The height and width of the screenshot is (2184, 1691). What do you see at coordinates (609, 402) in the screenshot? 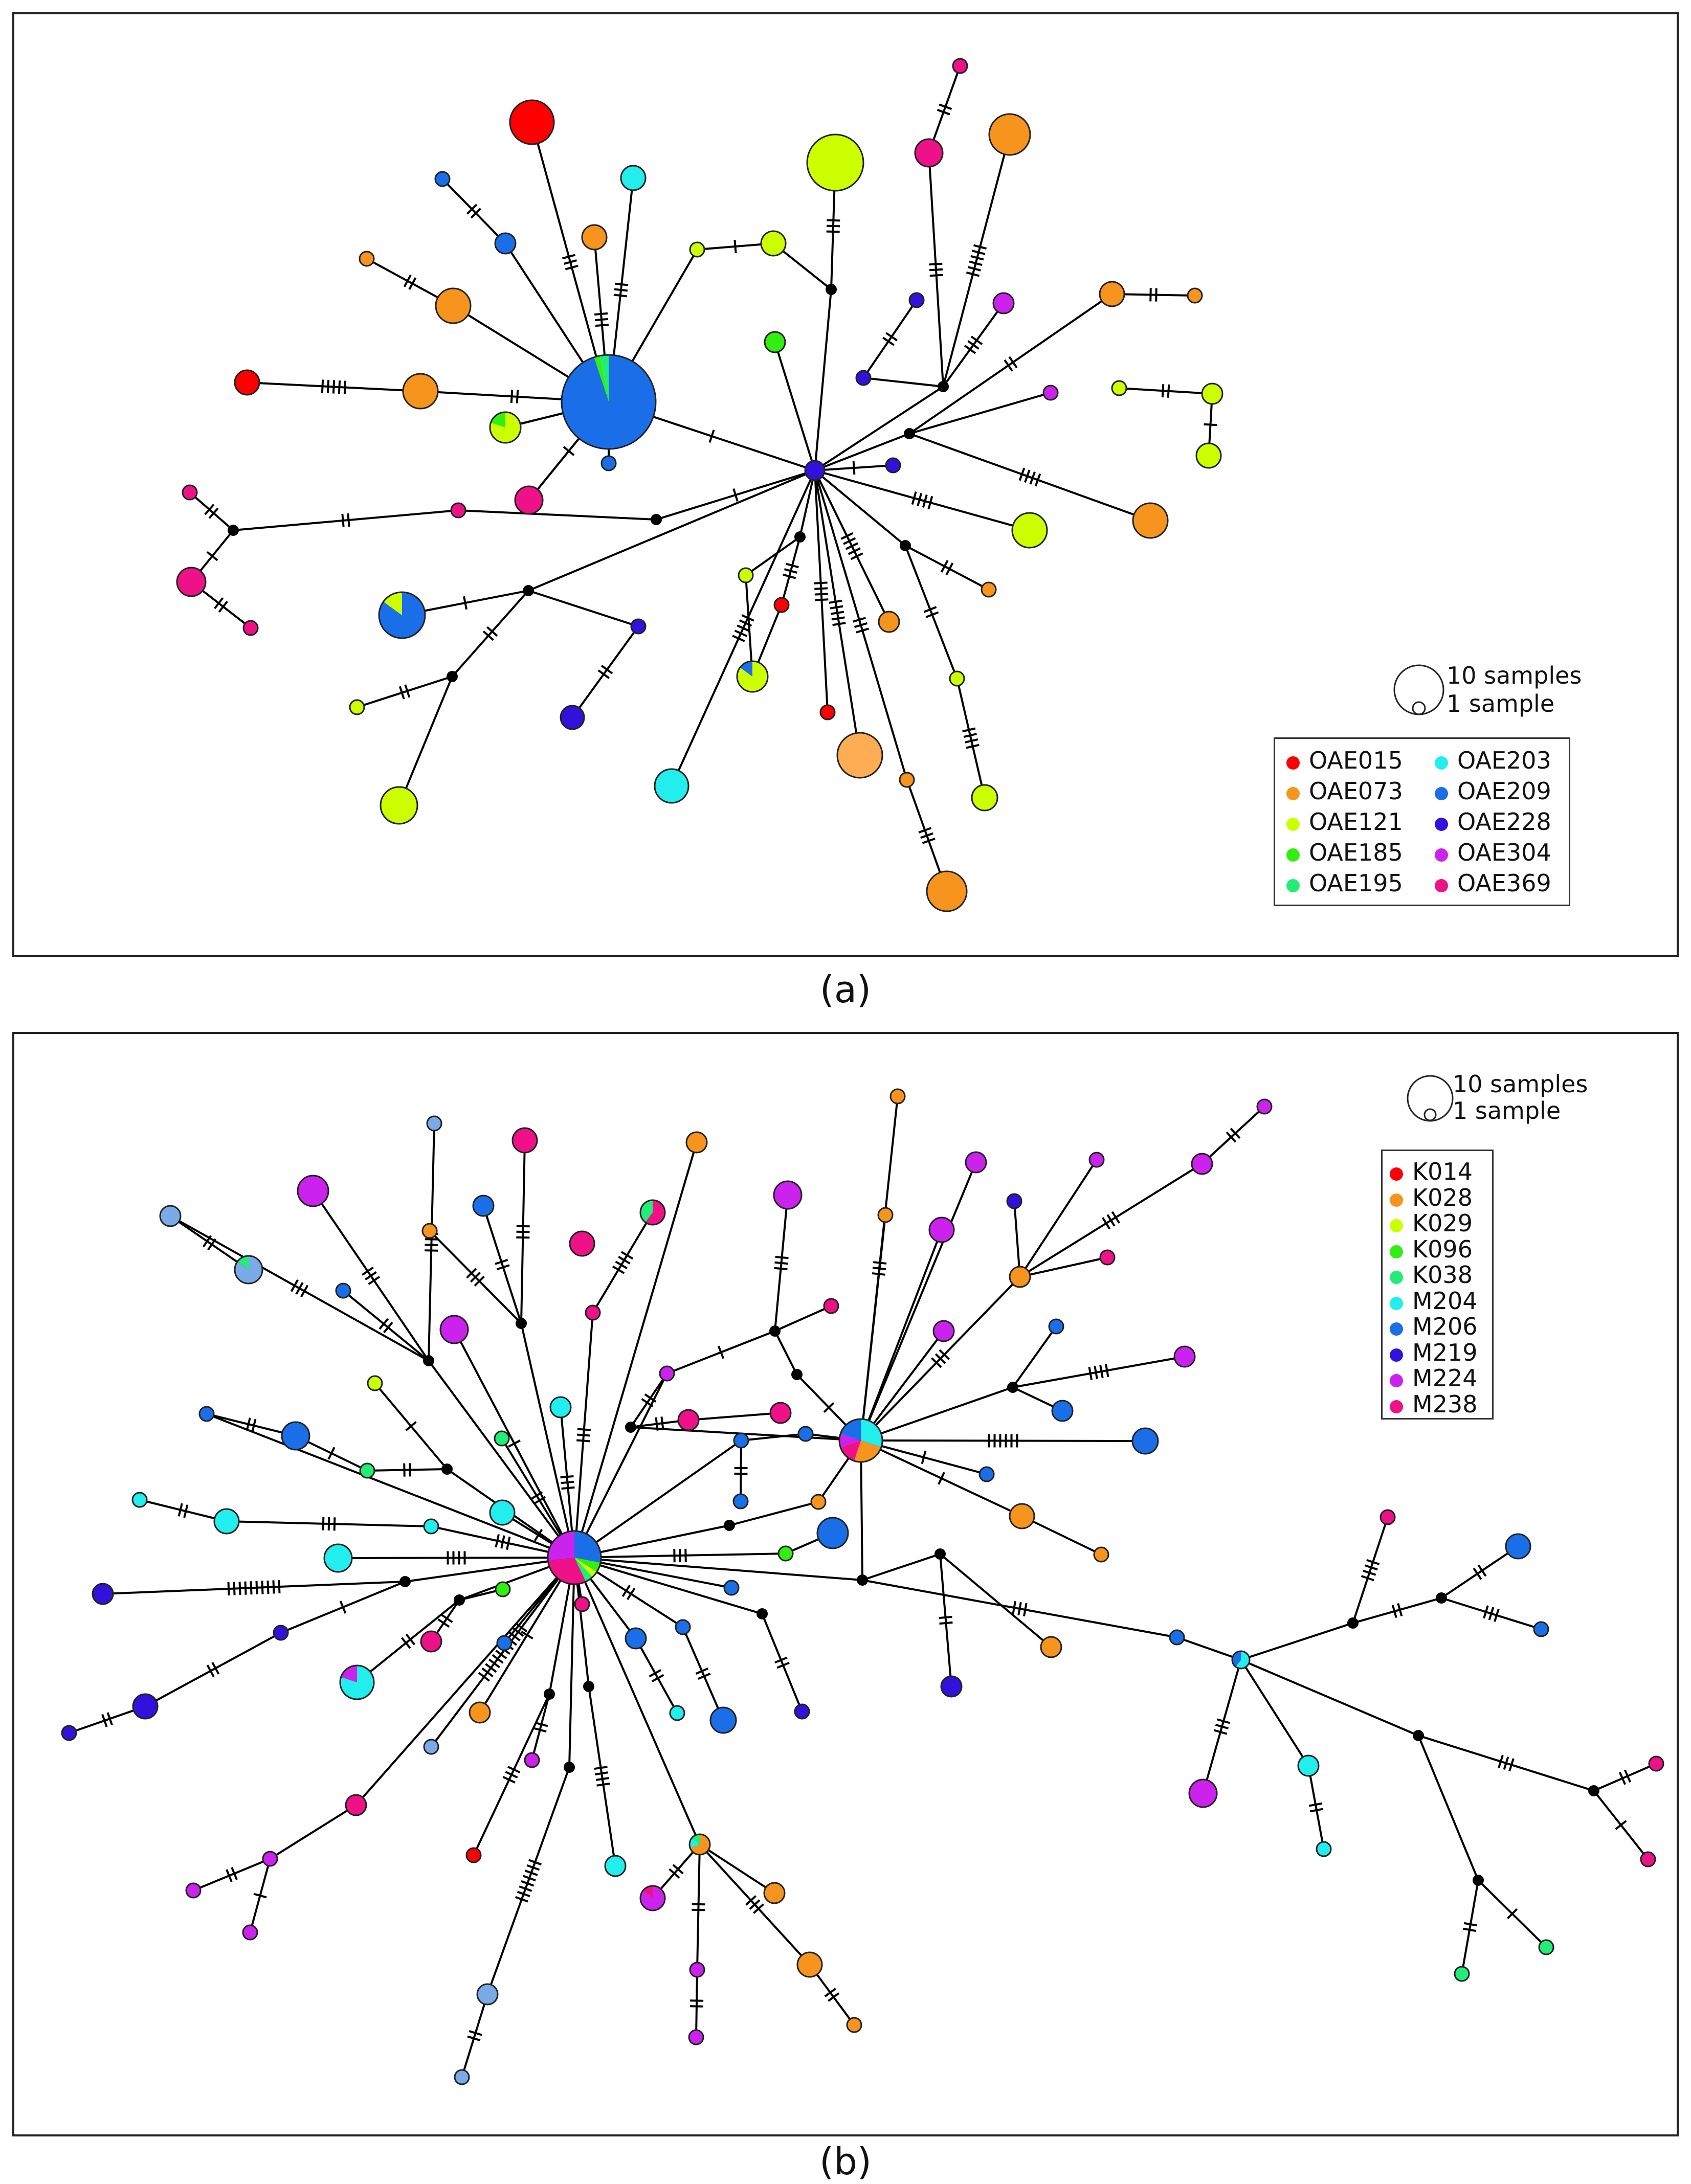
I see `haplotype-pie-node` at bounding box center [609, 402].